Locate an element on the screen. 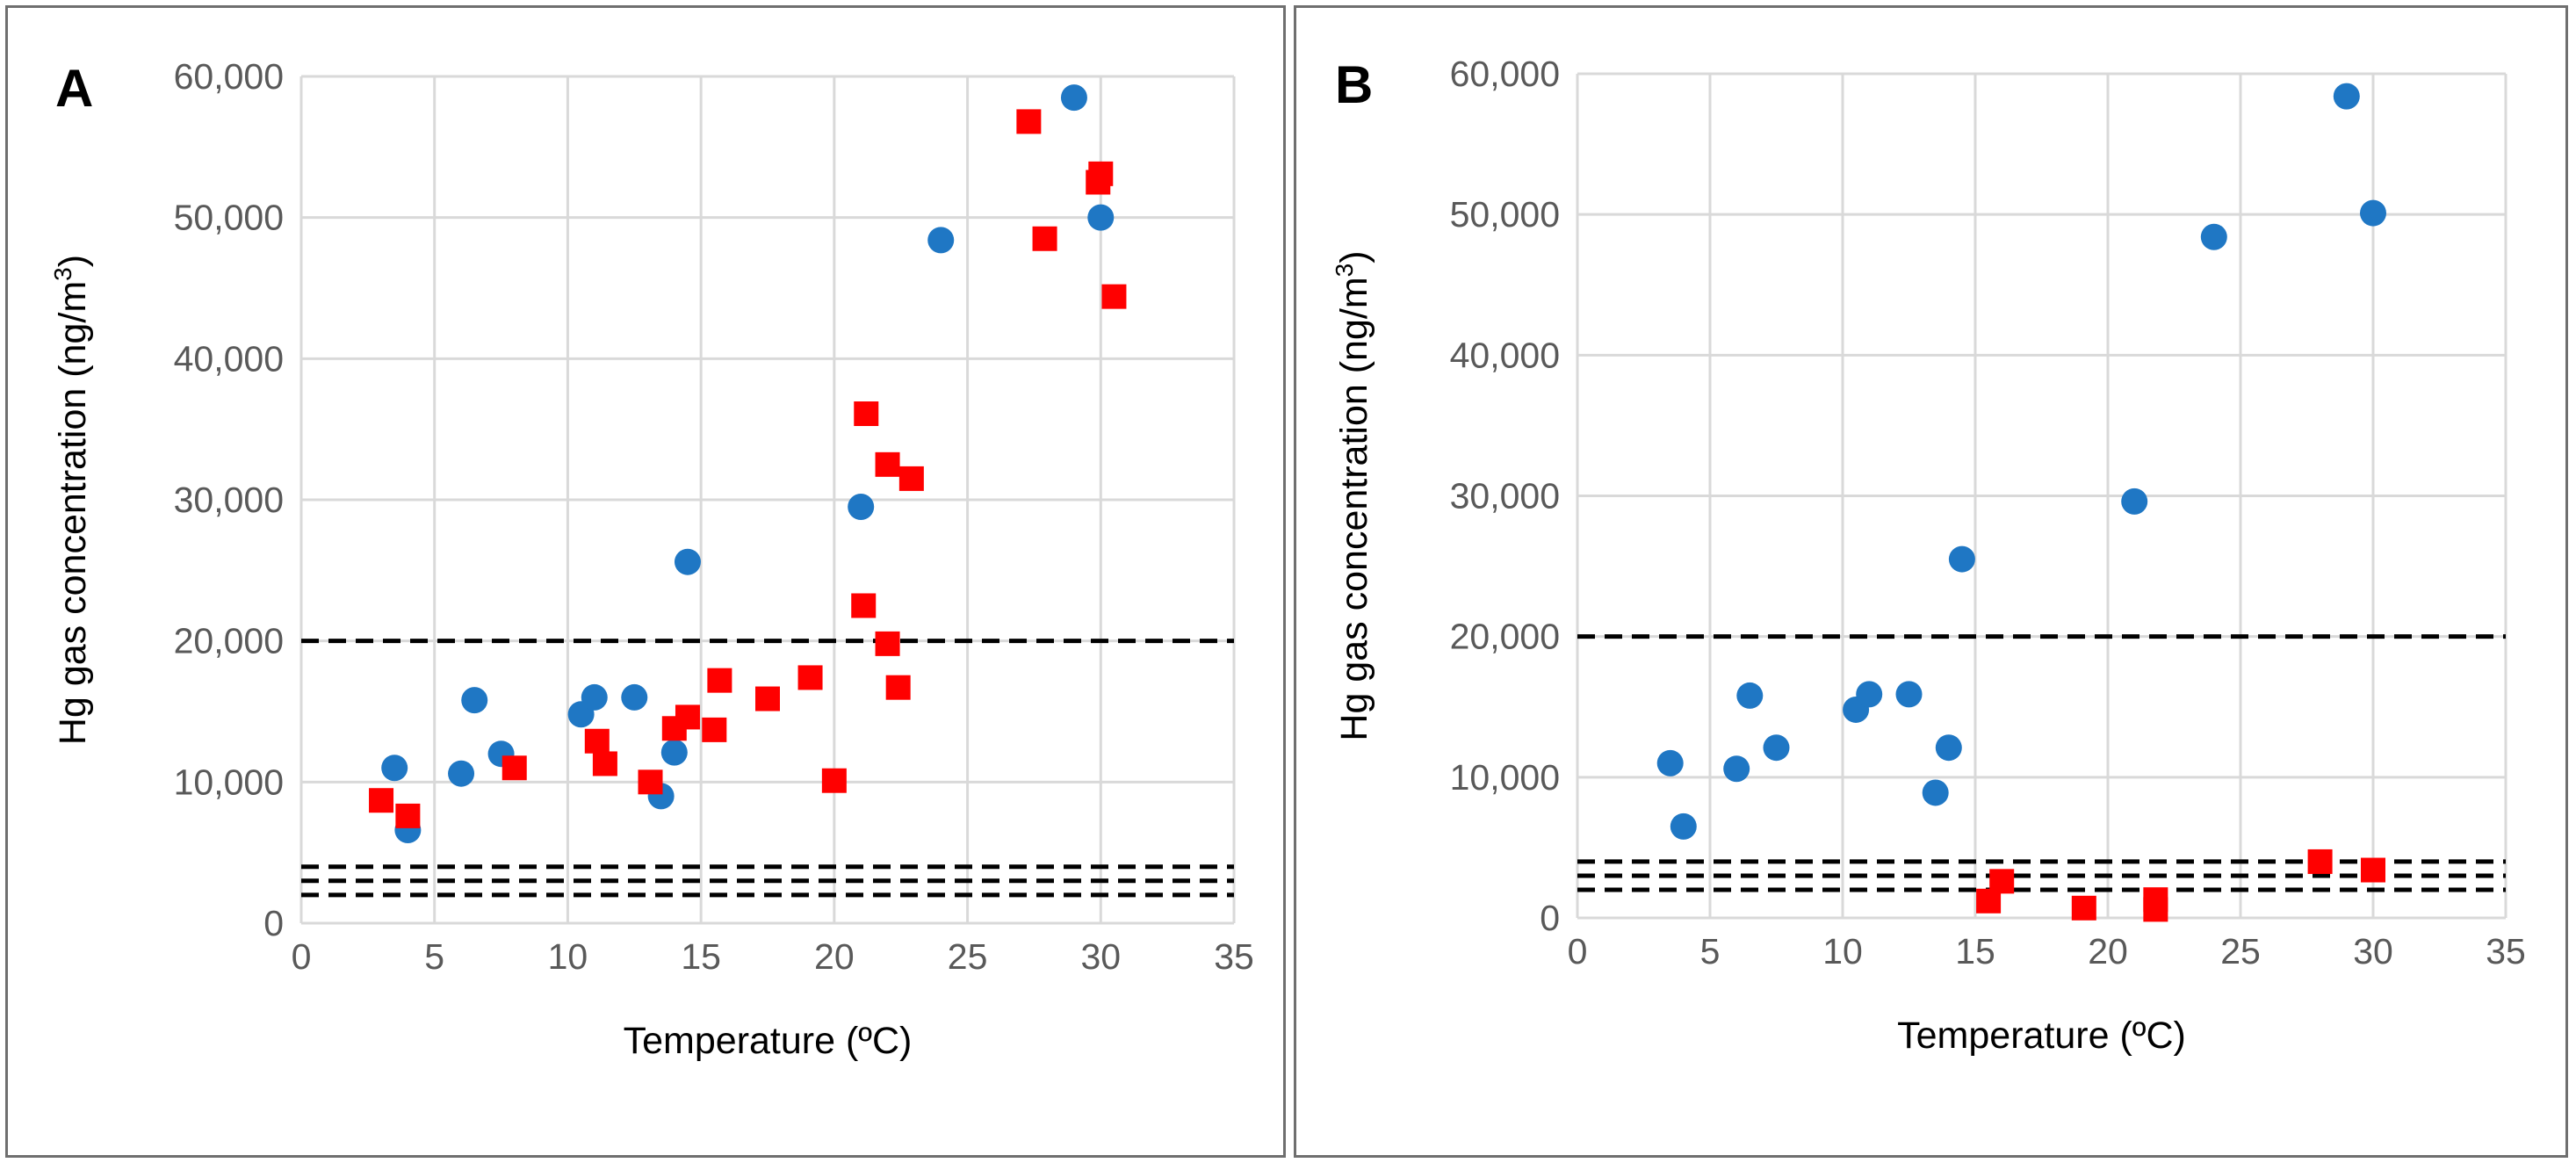  panel-label: B is located at coordinates (1354, 84).